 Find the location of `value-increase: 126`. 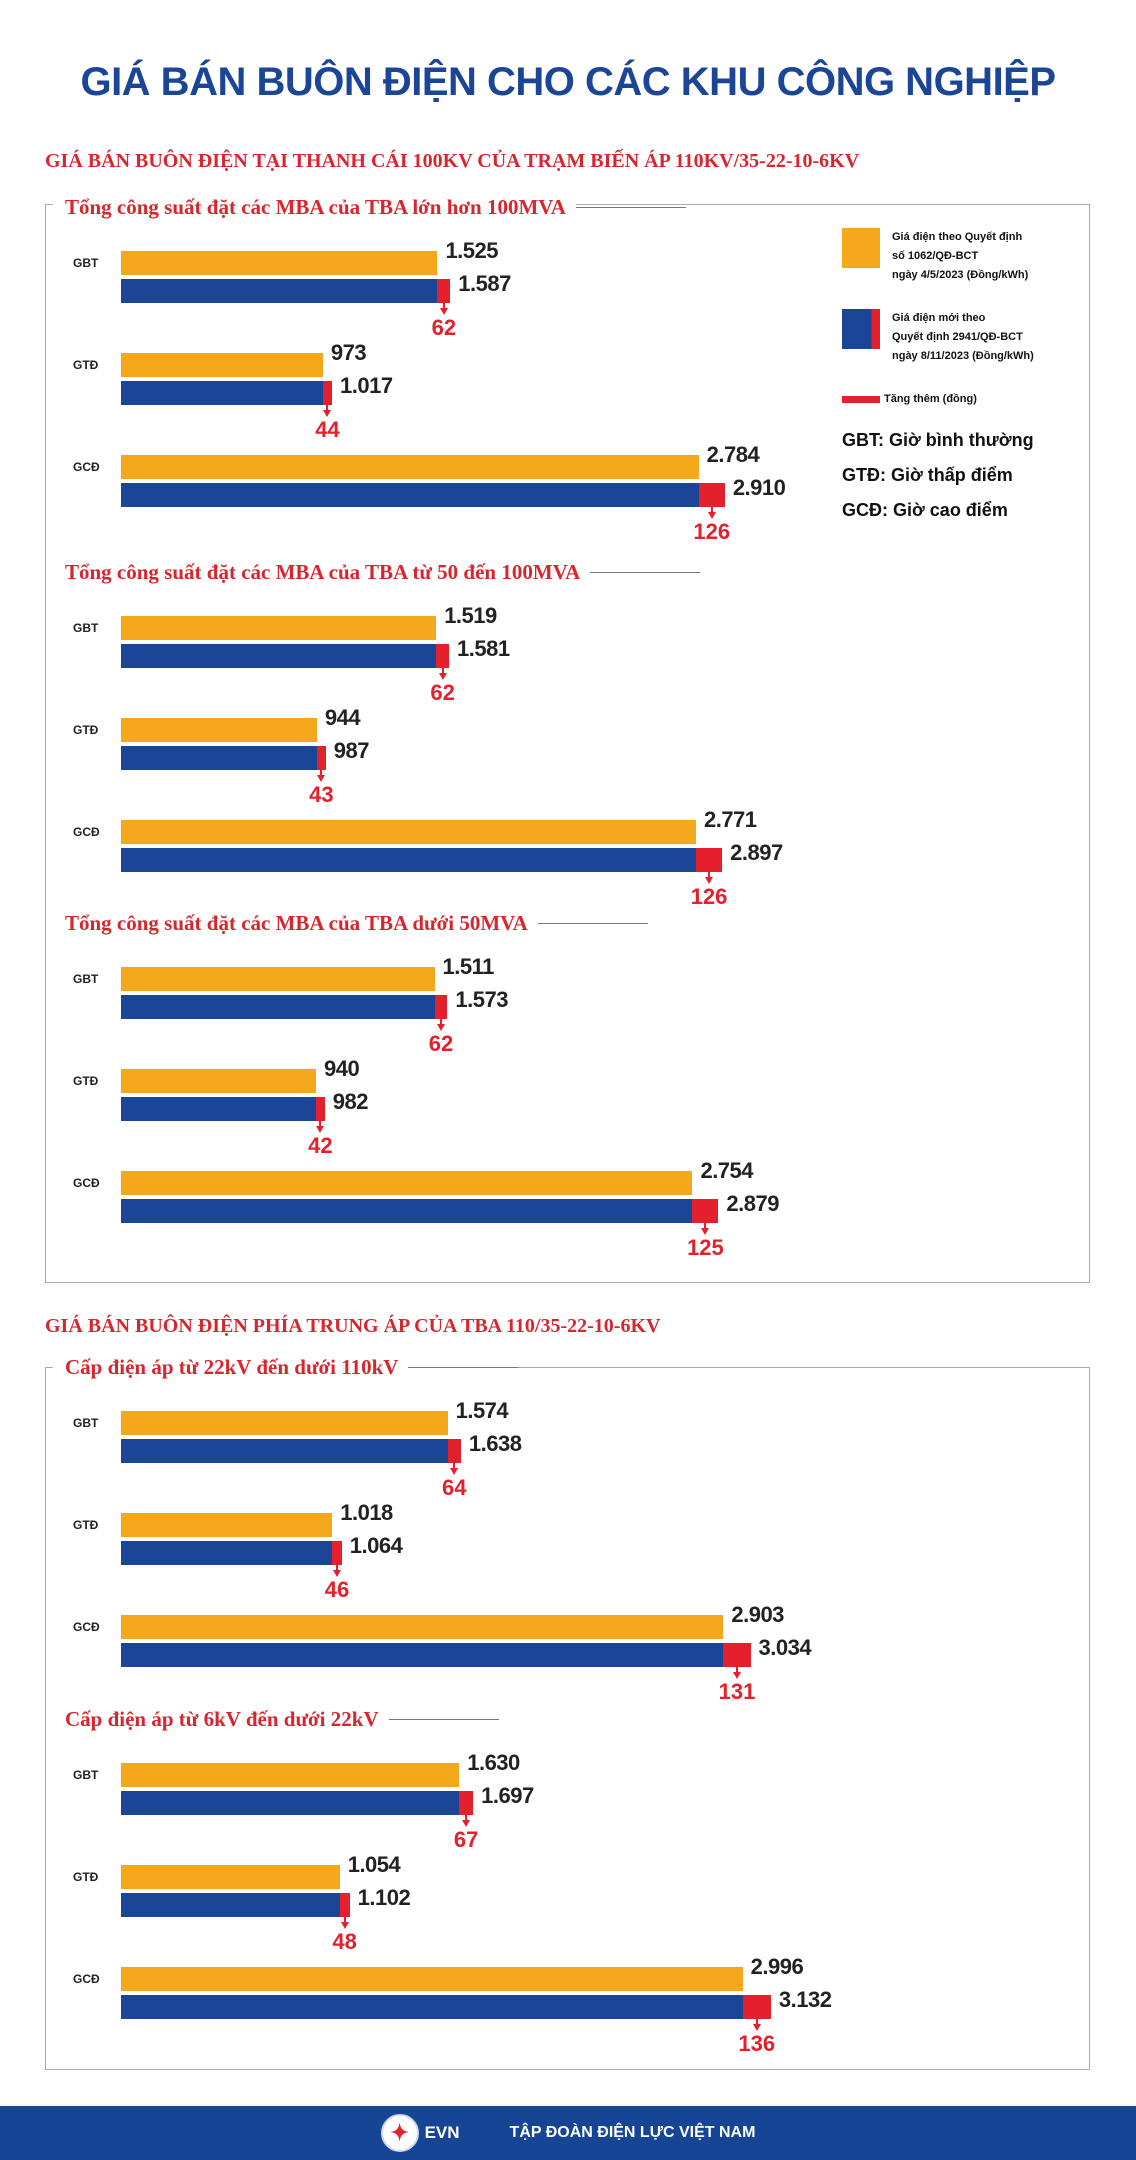

value-increase: 126 is located at coordinates (709, 896).